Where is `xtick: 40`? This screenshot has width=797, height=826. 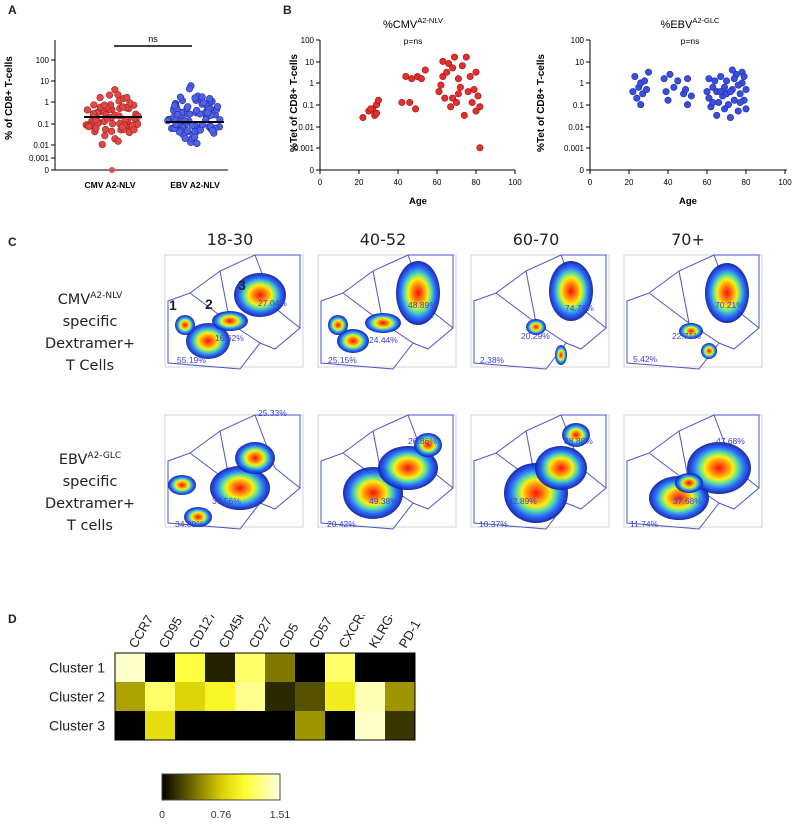 xtick: 40 is located at coordinates (668, 182).